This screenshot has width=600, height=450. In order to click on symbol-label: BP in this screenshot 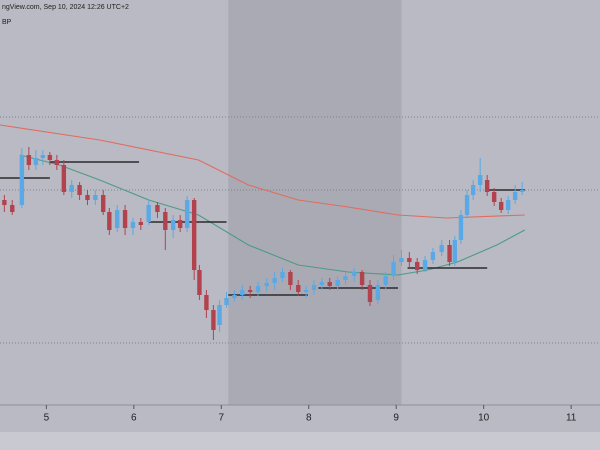, I will do `click(7, 22)`.